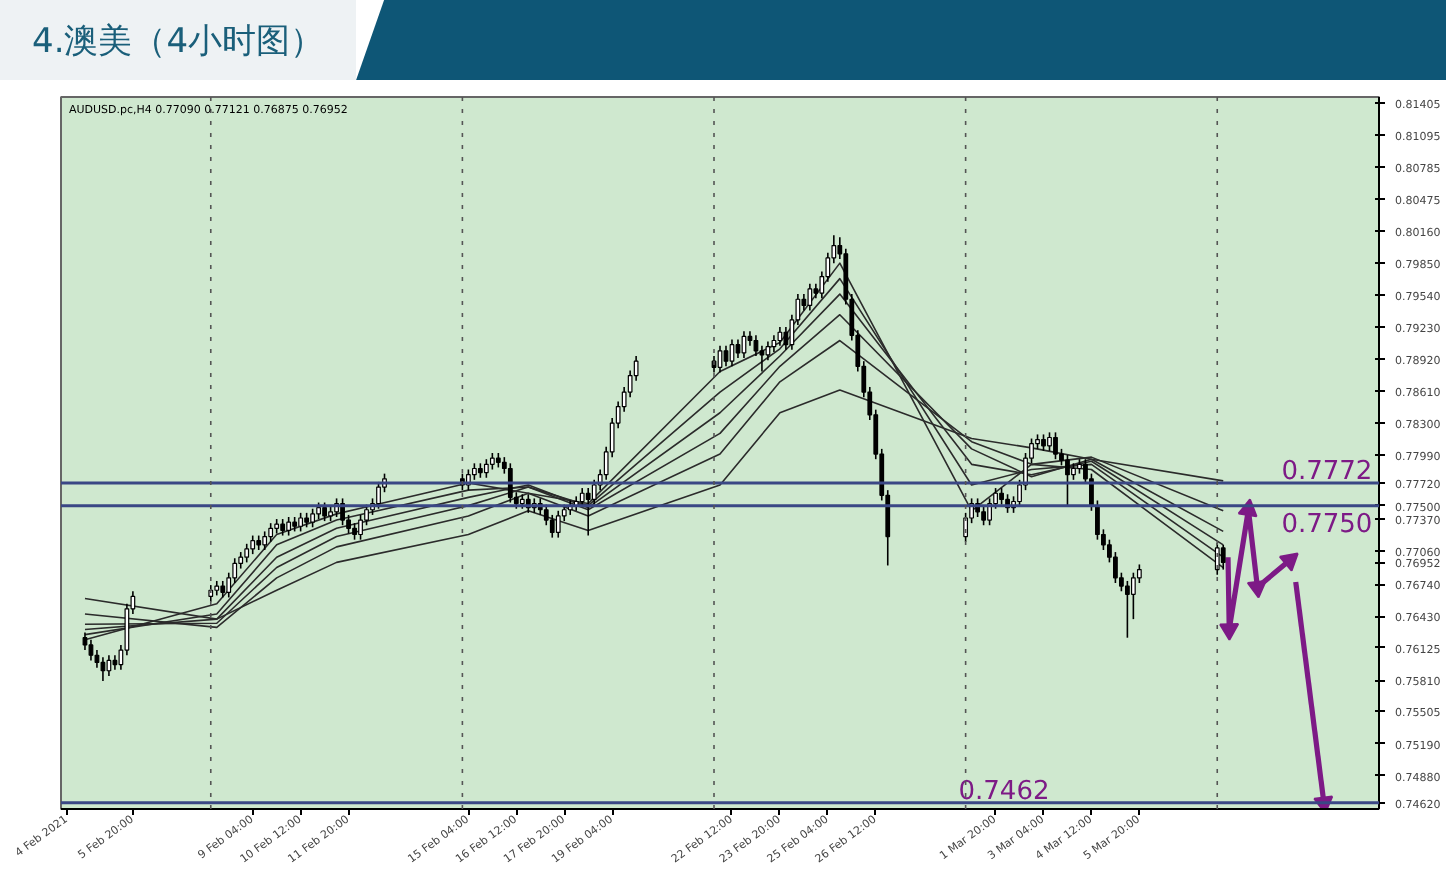 This screenshot has height=876, width=1446. Describe the element at coordinates (178, 40) in the screenshot. I see `chart-title: 4.澳美（4小时图）` at that location.